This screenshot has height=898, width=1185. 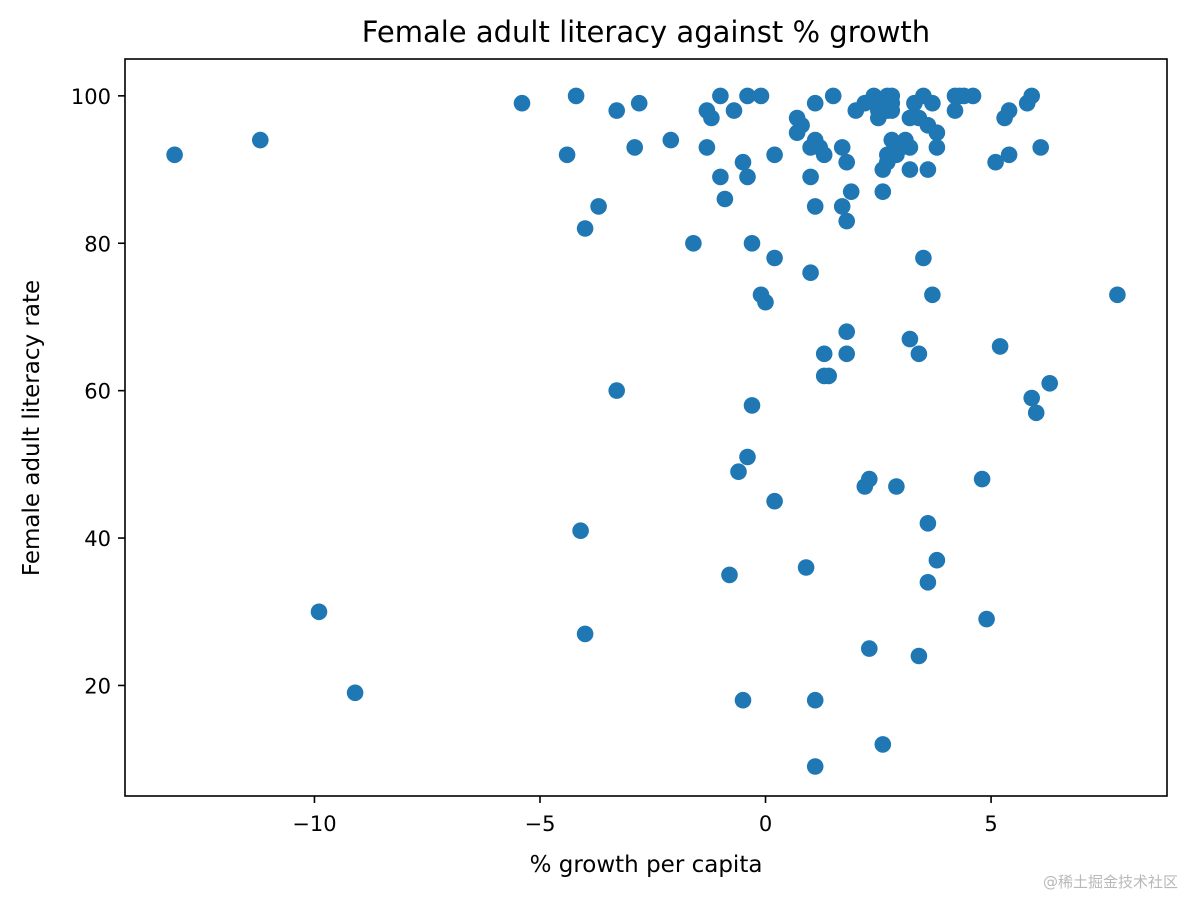 What do you see at coordinates (1110, 882) in the screenshot?
I see `watermark: @稀土掘金技术社区` at bounding box center [1110, 882].